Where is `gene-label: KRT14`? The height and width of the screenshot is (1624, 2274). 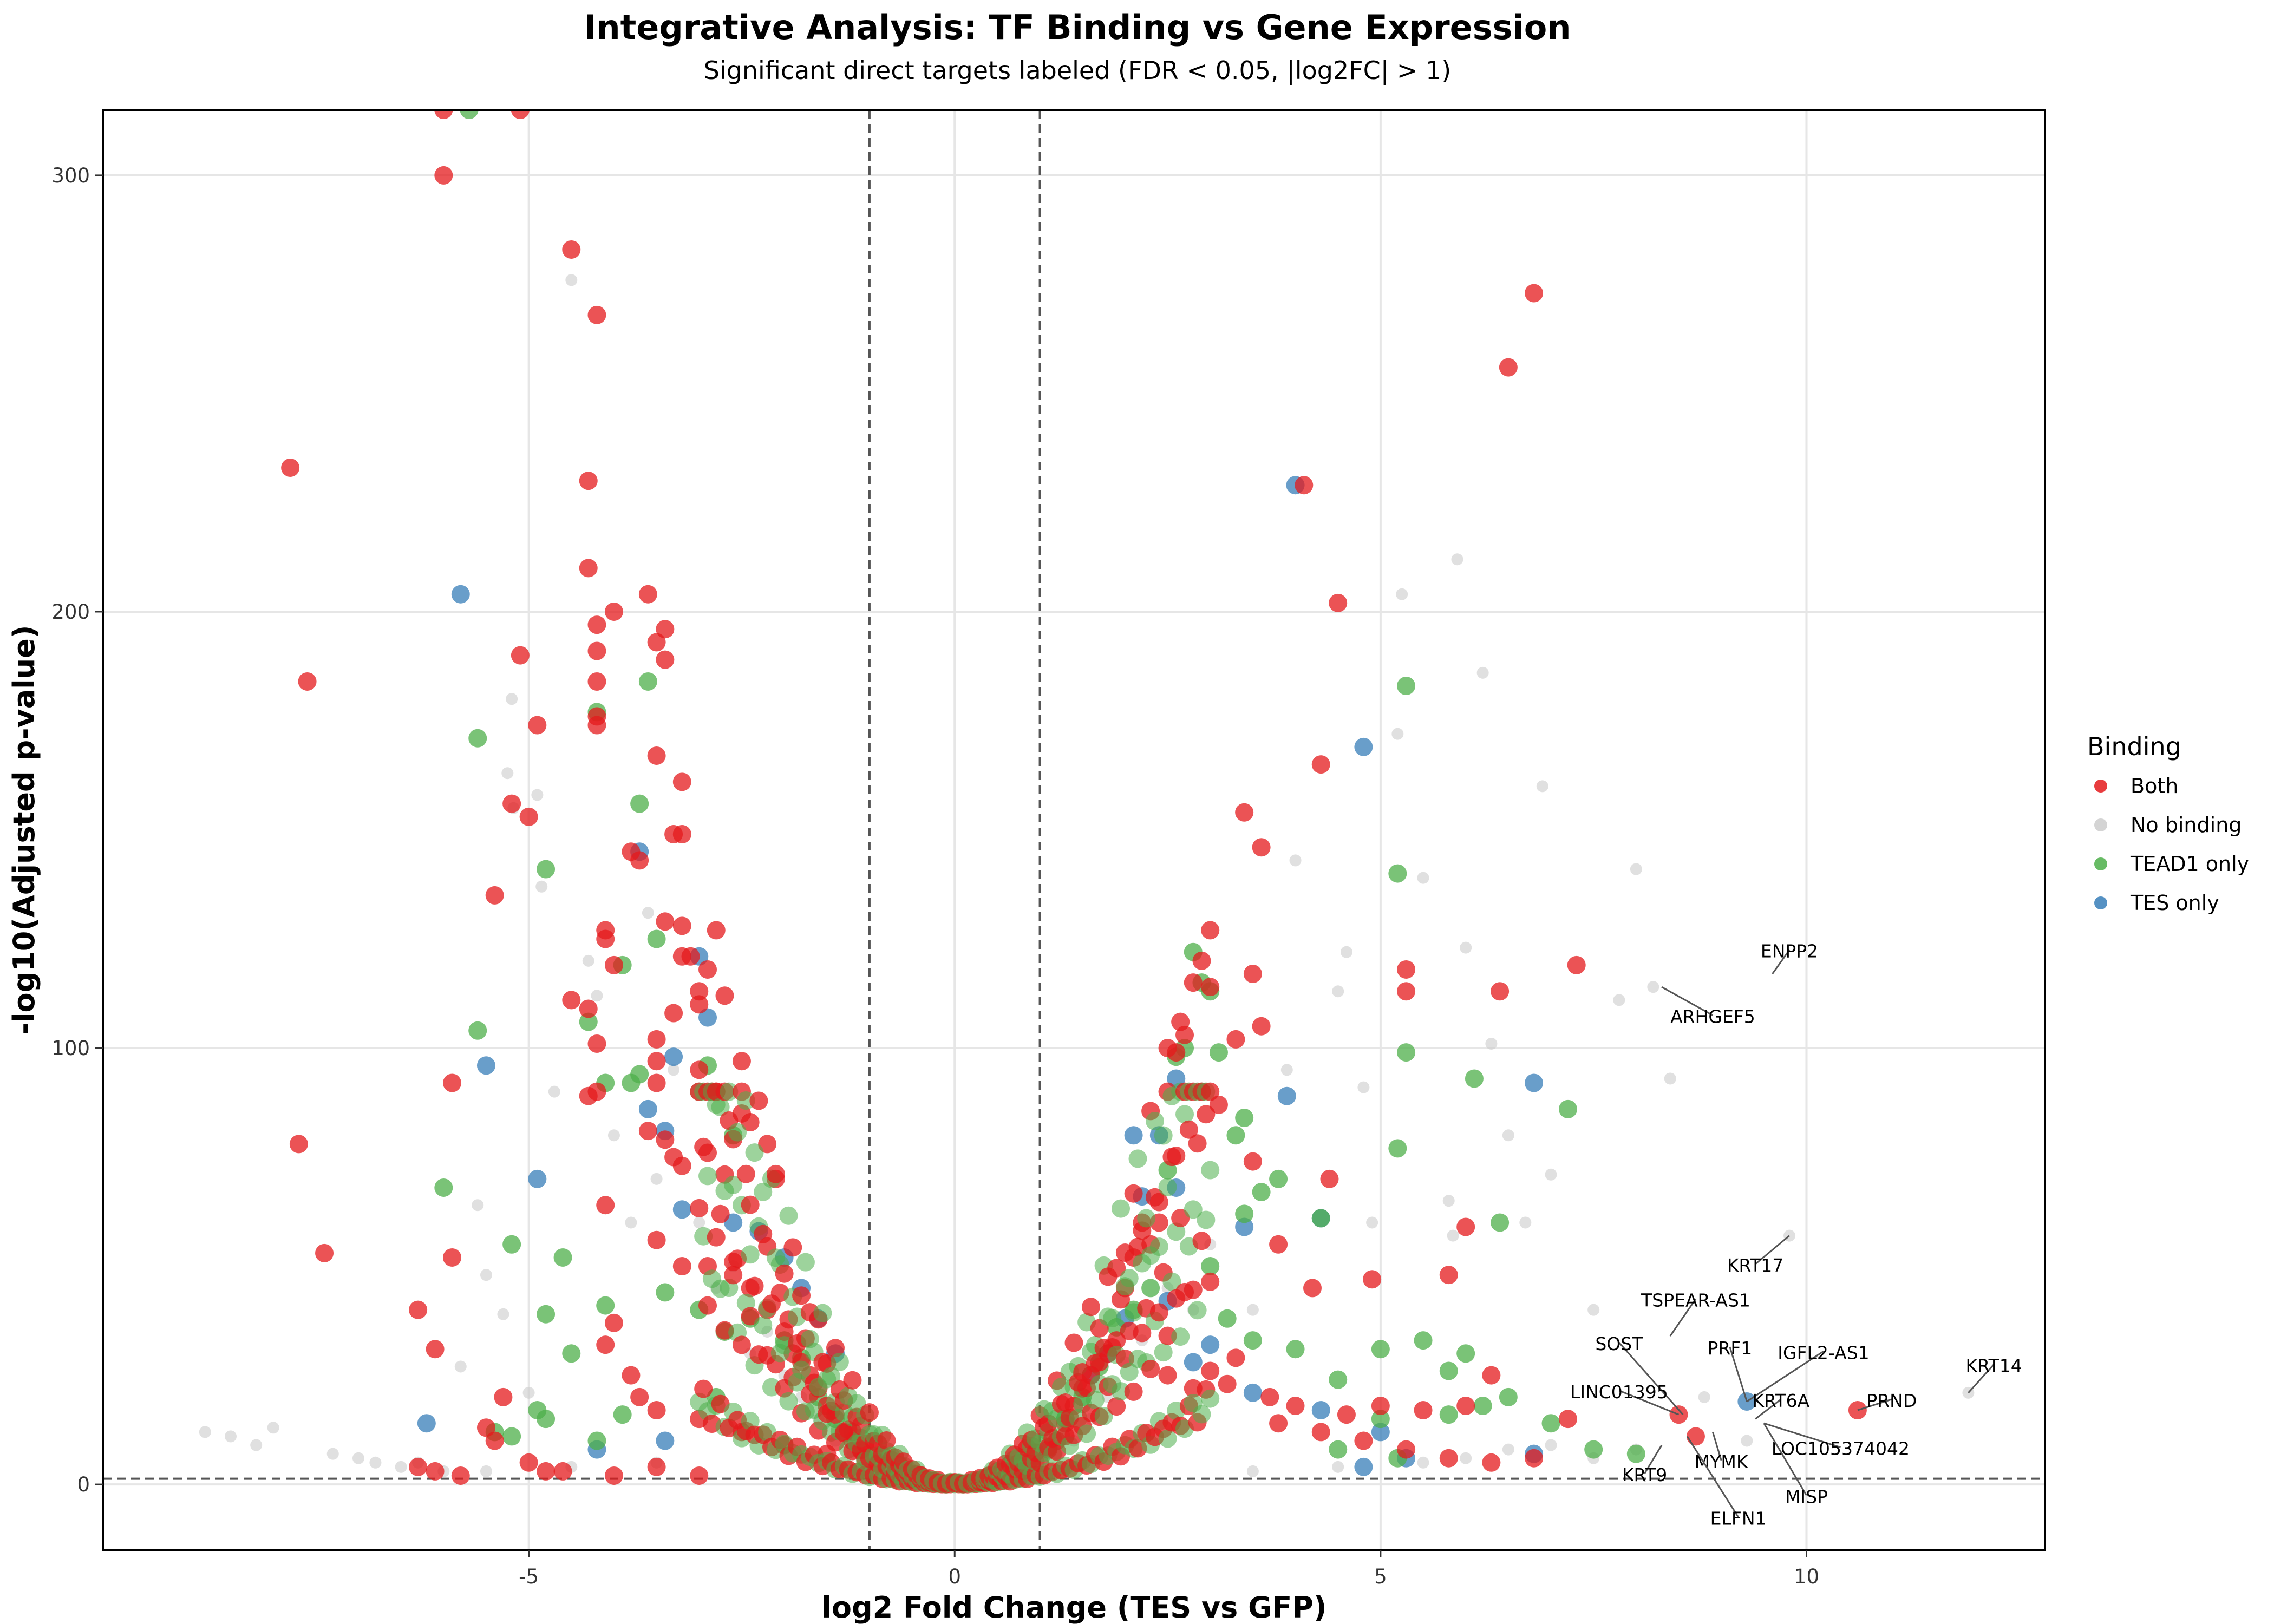 gene-label: KRT14 is located at coordinates (1994, 1365).